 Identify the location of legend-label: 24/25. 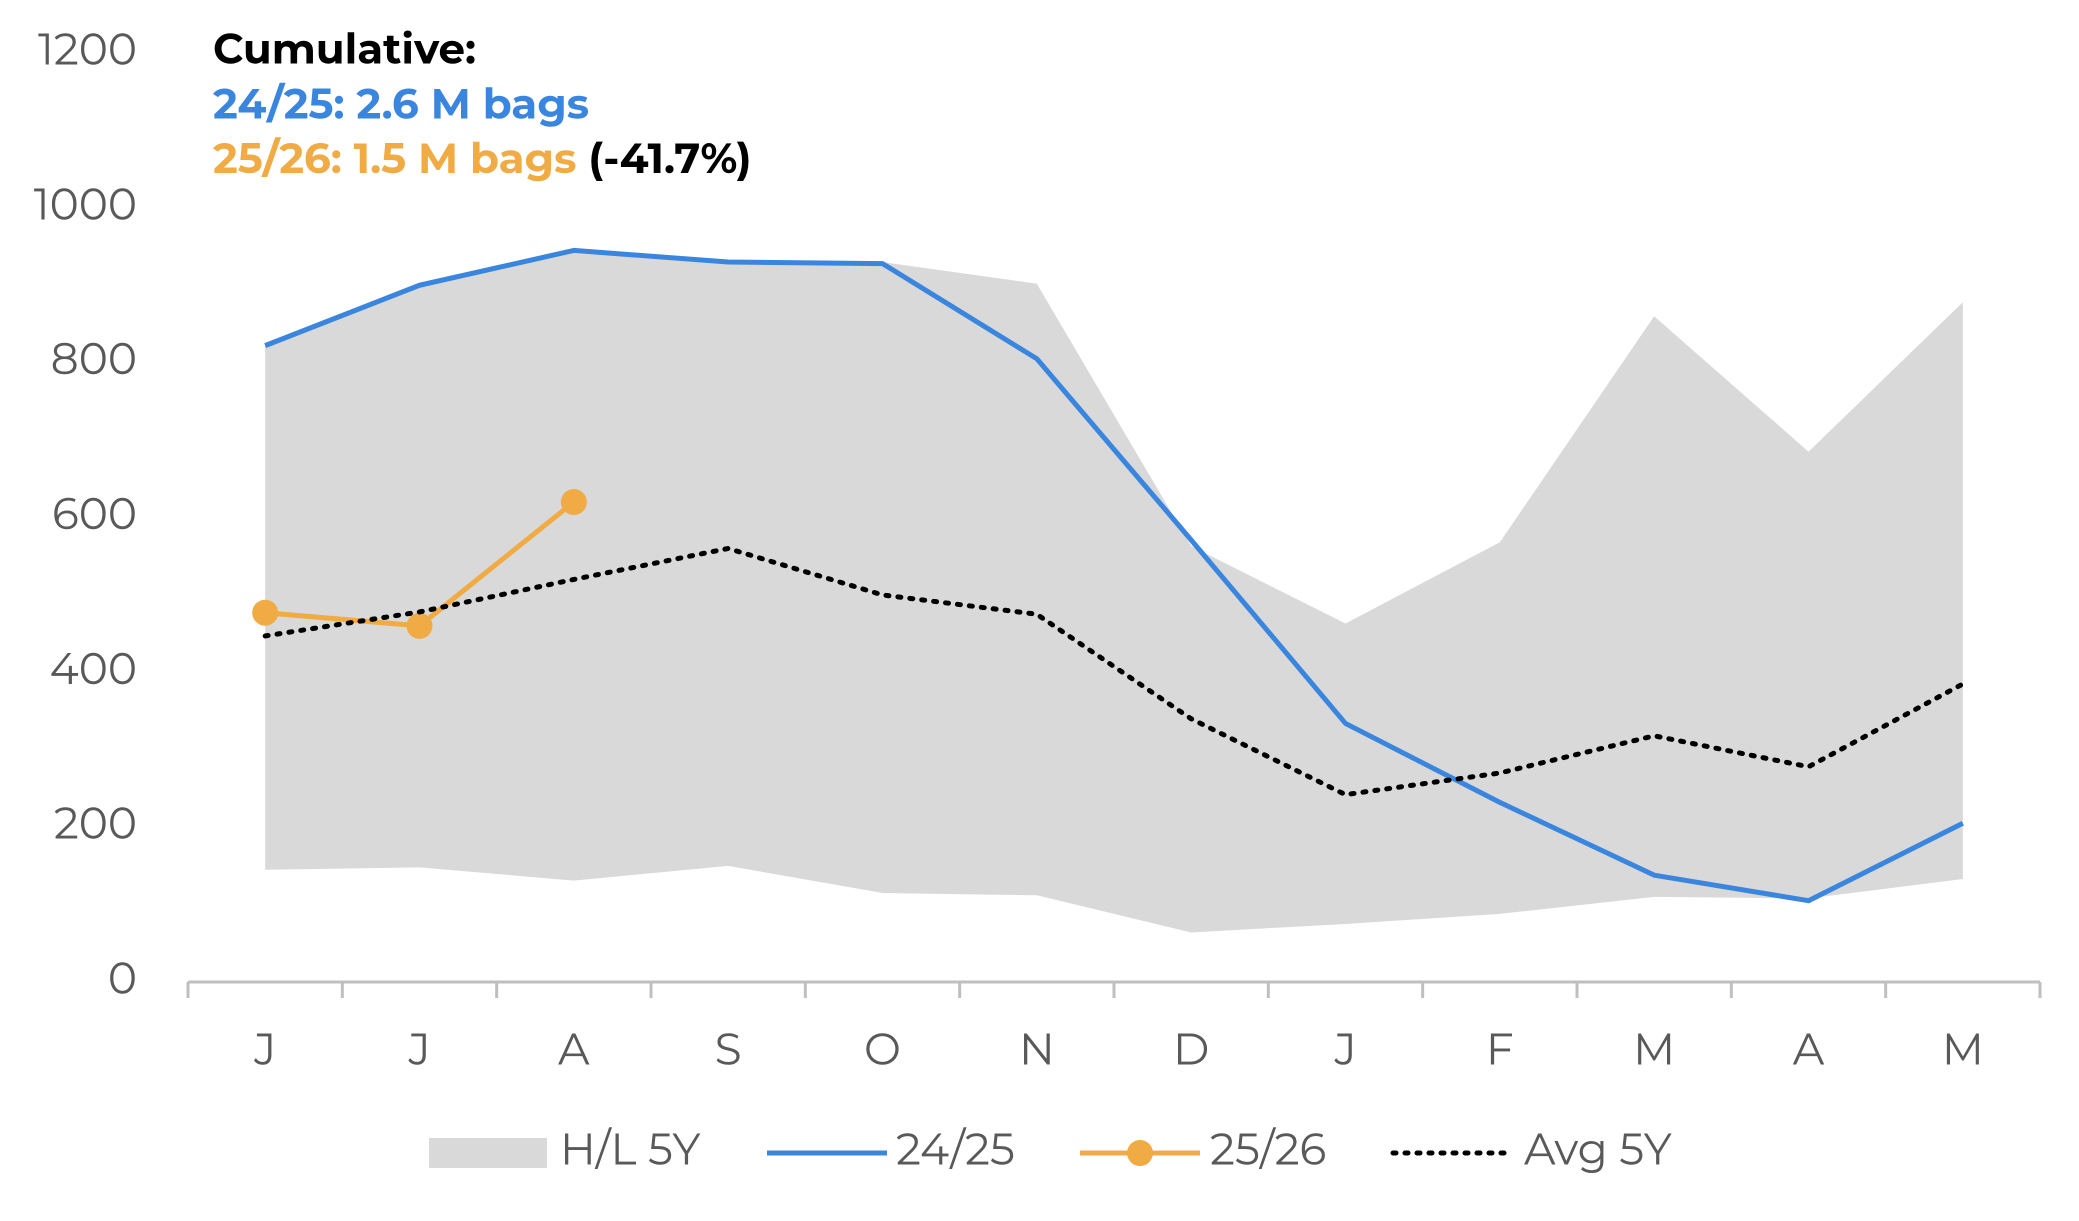
(955, 1150).